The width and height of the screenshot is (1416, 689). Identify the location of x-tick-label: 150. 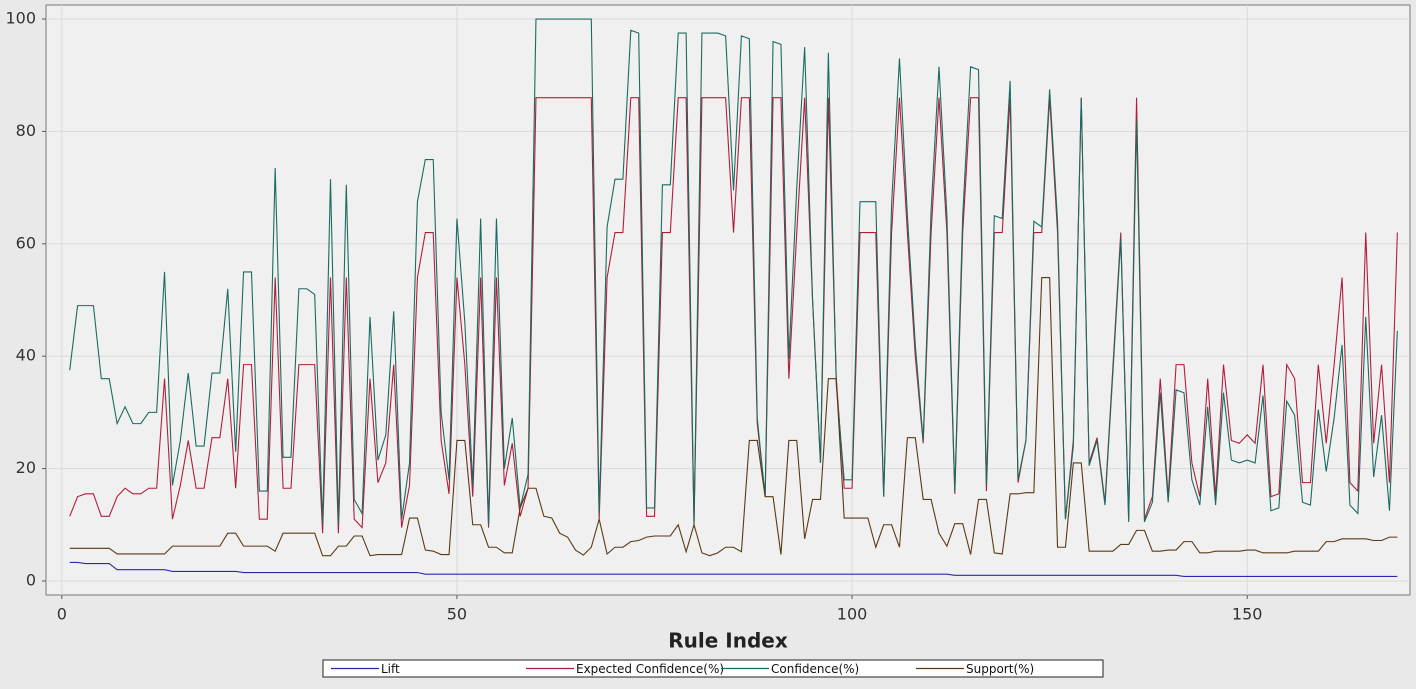
(1247, 614).